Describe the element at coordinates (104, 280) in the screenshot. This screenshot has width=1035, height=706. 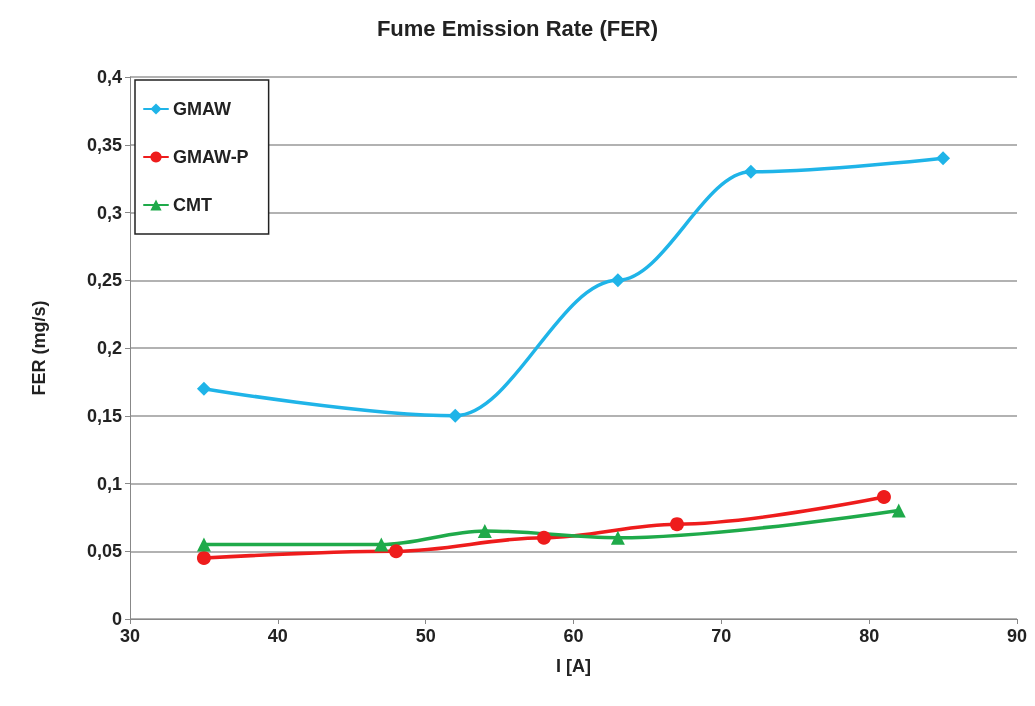
I see `y-tick-label: 0,25` at that location.